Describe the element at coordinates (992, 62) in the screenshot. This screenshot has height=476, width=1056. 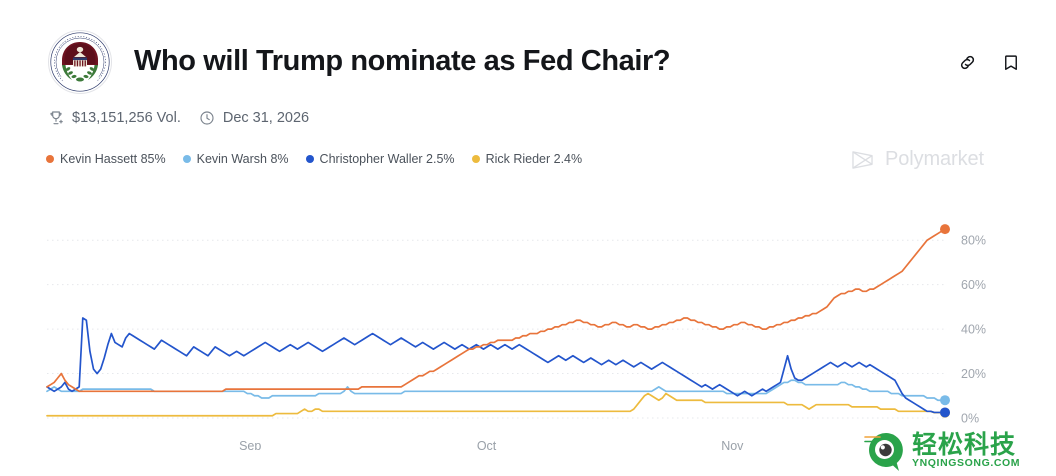
I see `header-actions` at that location.